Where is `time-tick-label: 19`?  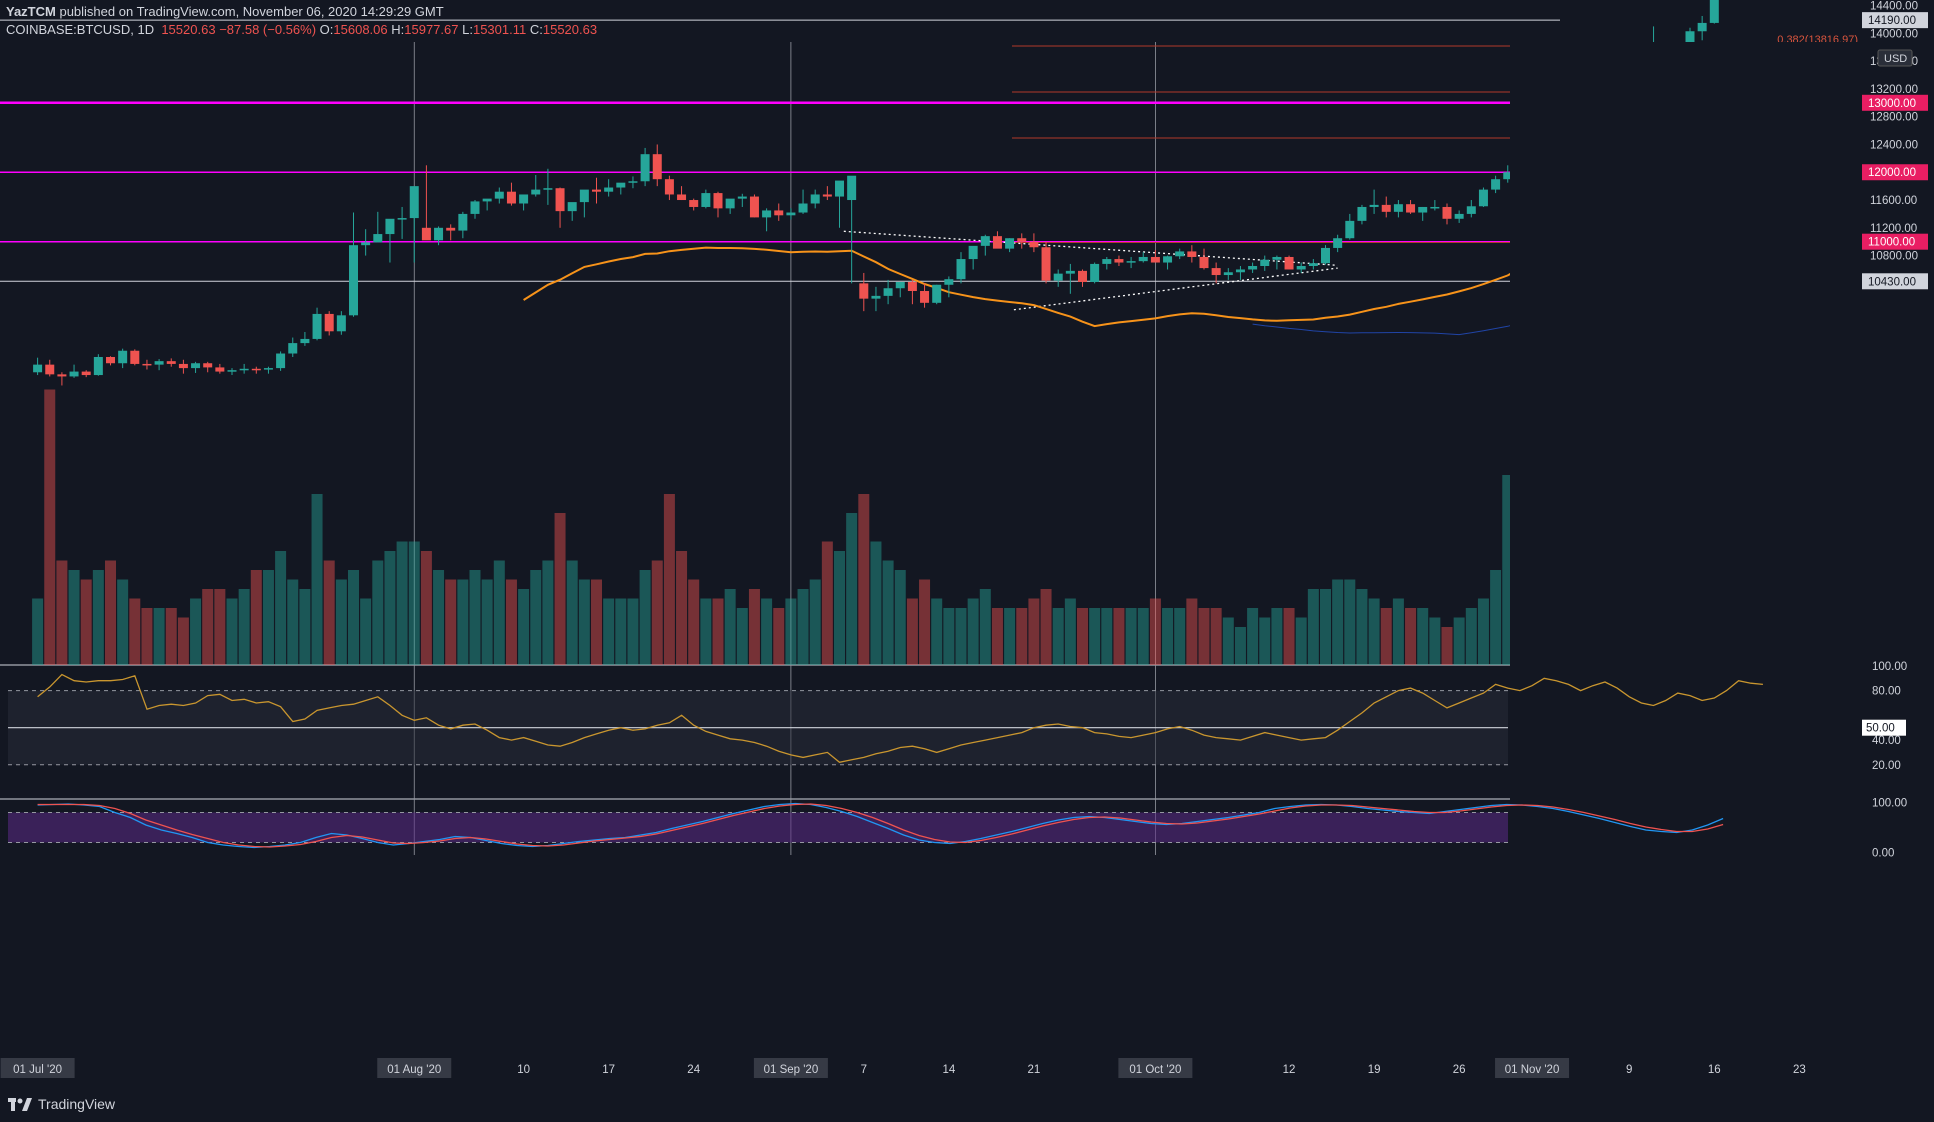 time-tick-label: 19 is located at coordinates (1374, 1070).